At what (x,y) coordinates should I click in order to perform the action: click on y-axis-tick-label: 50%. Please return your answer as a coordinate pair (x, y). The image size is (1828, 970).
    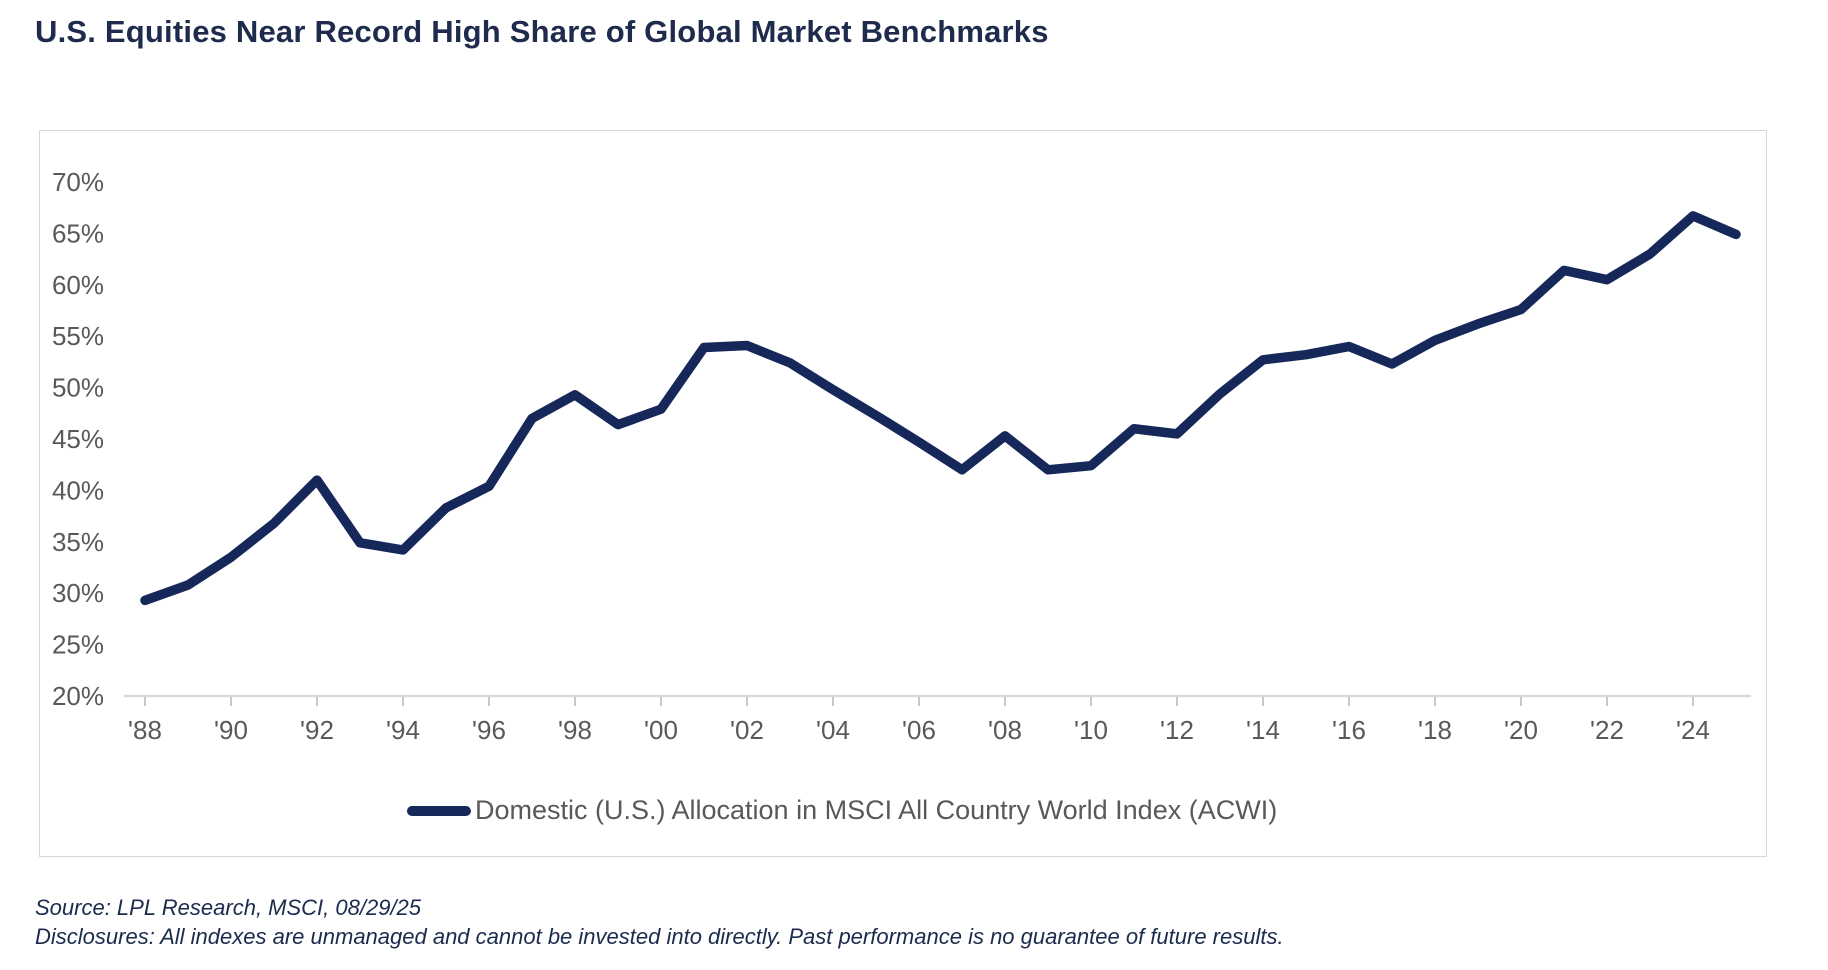
    Looking at the image, I should click on (78, 388).